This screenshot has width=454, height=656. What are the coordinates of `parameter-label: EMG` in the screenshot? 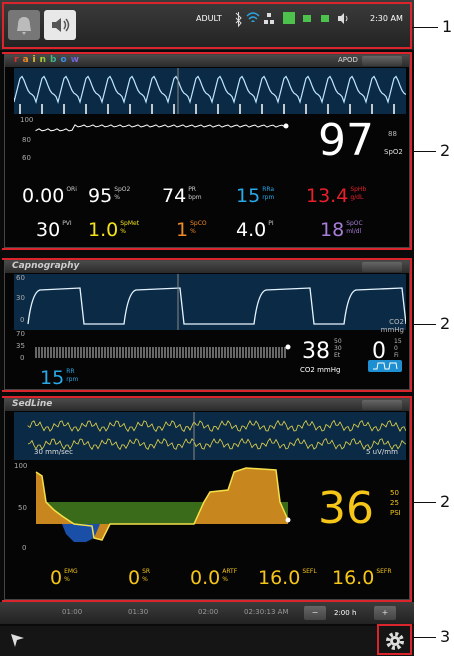 It's located at (71, 571).